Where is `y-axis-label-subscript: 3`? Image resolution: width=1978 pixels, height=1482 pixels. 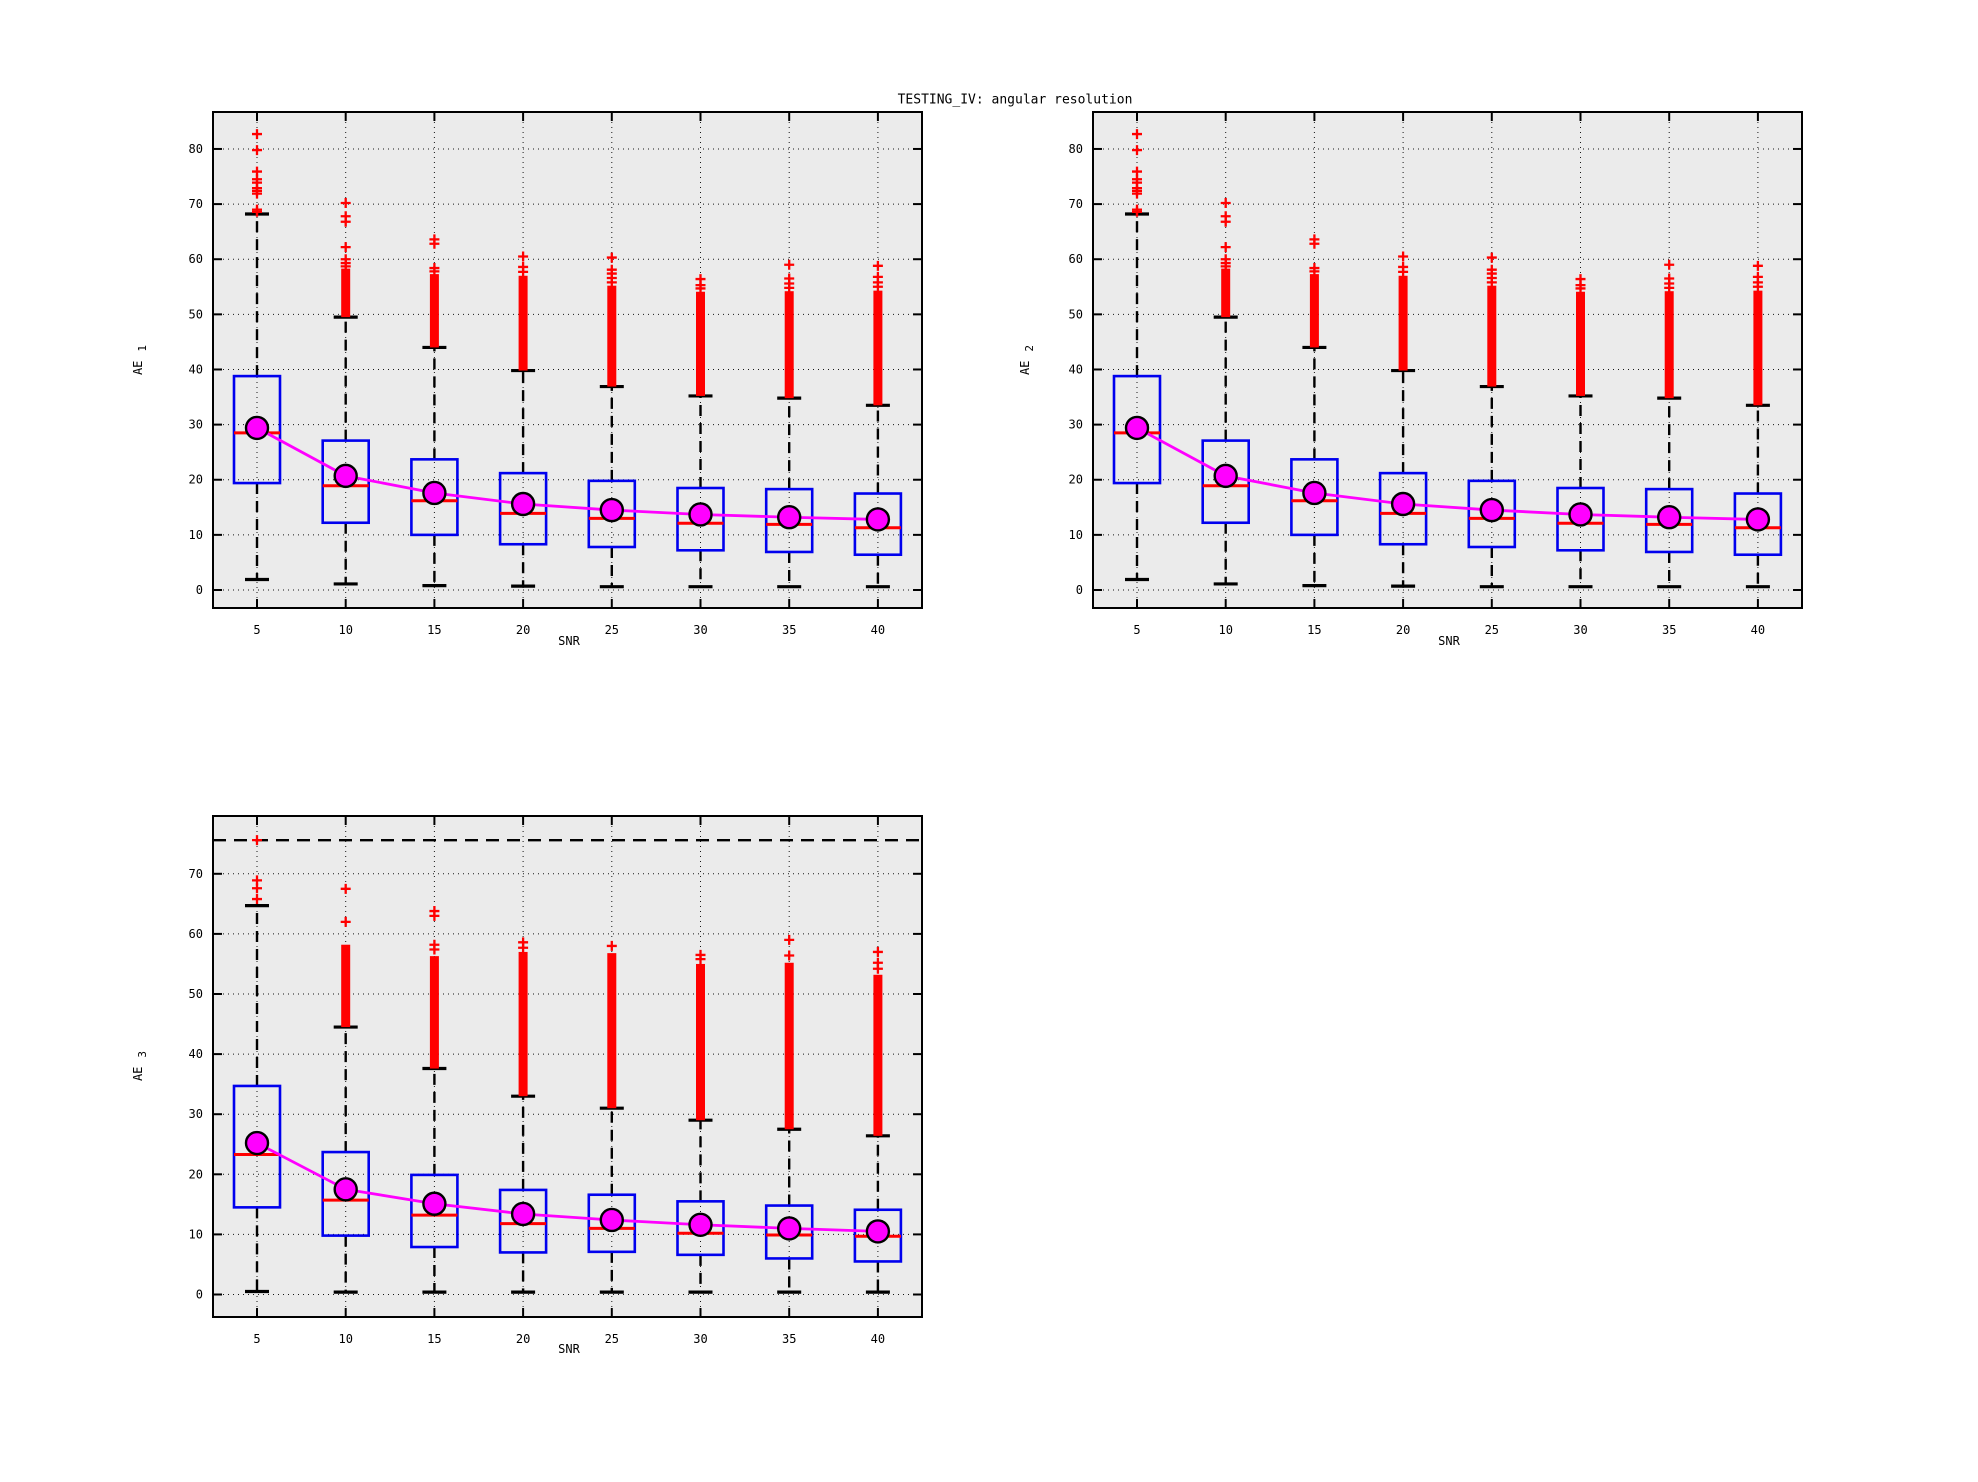 y-axis-label-subscript: 3 is located at coordinates (142, 1054).